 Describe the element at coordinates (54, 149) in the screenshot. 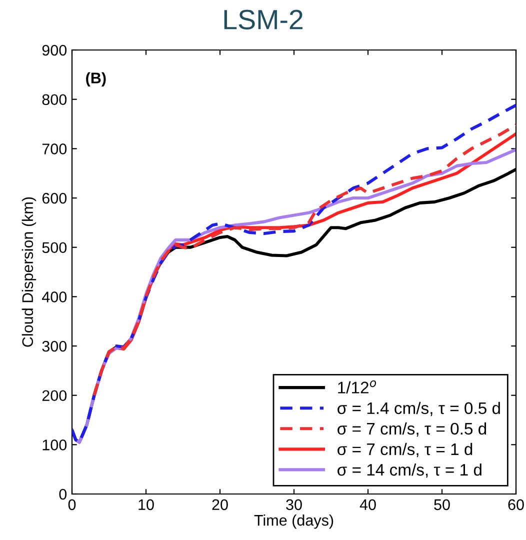

I see `y-tick-label: 700` at that location.